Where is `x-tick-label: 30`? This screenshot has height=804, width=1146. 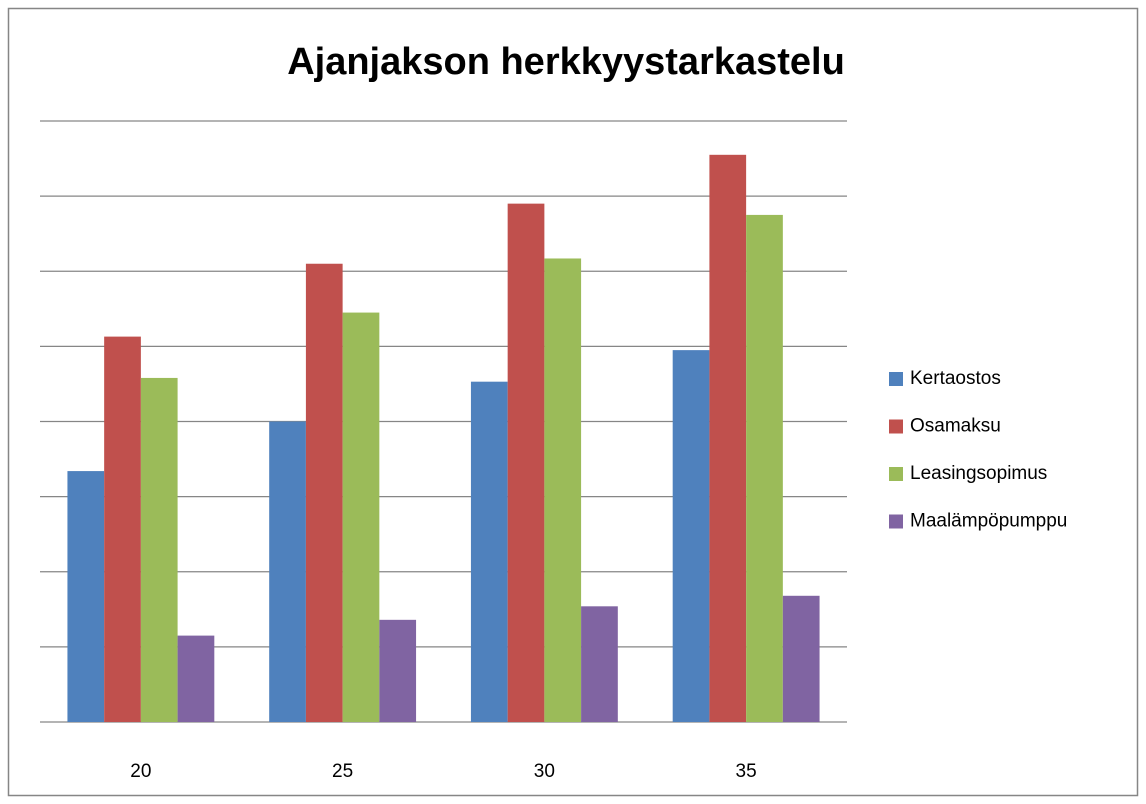 x-tick-label: 30 is located at coordinates (544, 771).